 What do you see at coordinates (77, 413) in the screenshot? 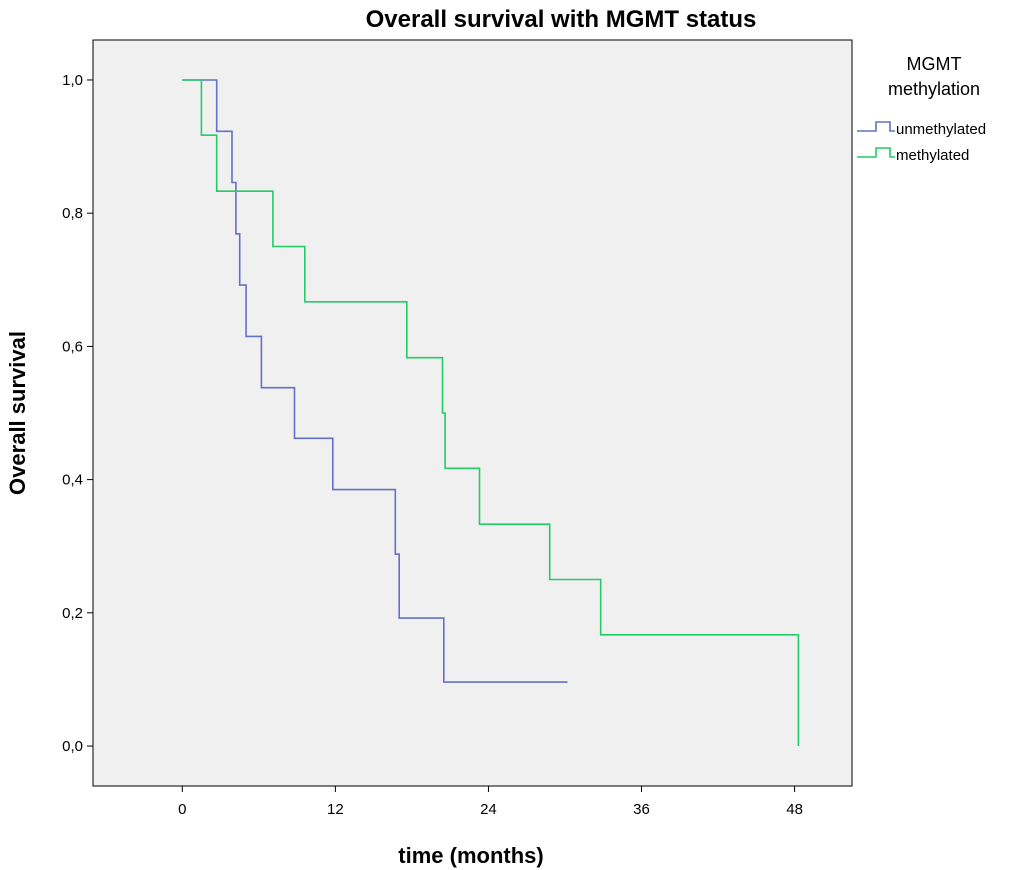
I see `y-axis-ticks: 0,0 0,2 0,4 0,6 0,8 1,0` at bounding box center [77, 413].